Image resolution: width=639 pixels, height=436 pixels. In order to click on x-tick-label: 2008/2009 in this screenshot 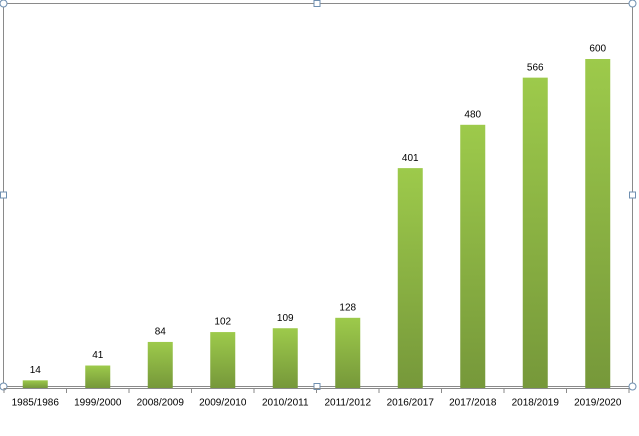, I will do `click(161, 403)`.